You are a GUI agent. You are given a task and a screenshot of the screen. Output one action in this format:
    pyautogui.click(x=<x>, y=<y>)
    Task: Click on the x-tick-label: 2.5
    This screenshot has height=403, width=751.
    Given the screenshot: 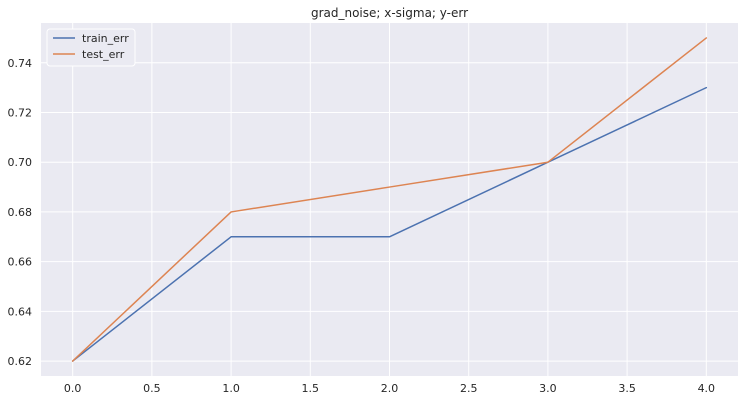 What is the action you would take?
    pyautogui.click(x=469, y=388)
    